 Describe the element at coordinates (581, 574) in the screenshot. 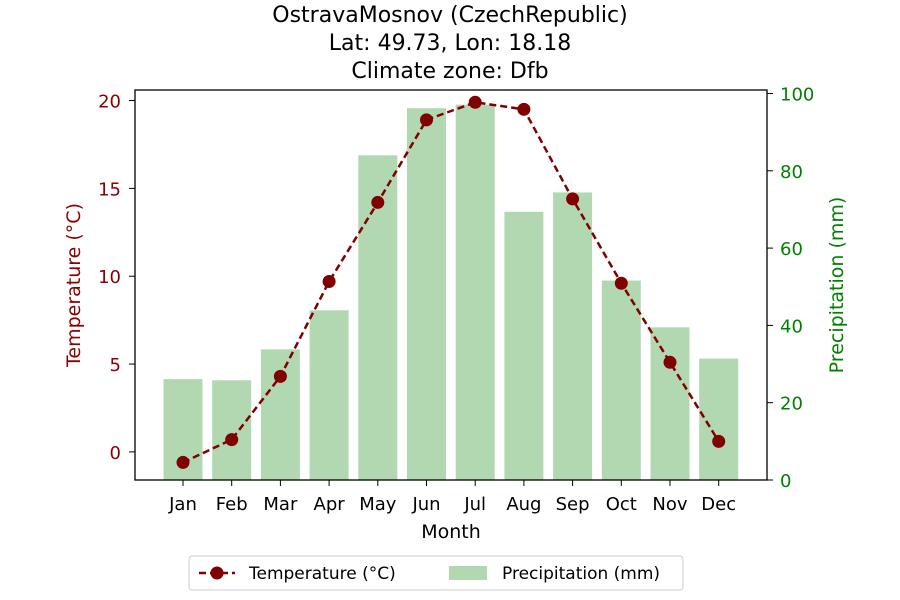

I see `legend-precipitation-label: Precipitation (mm)` at that location.